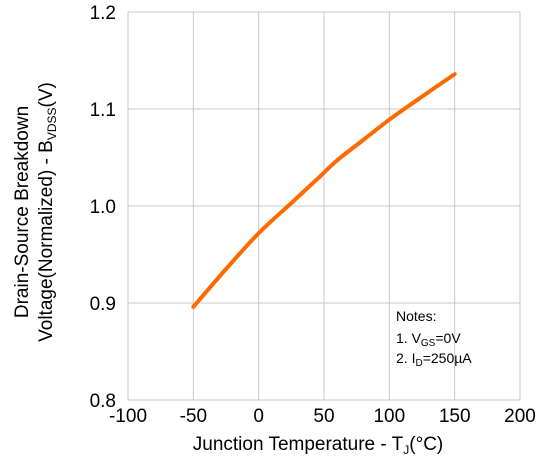 The height and width of the screenshot is (461, 546). What do you see at coordinates (193, 416) in the screenshot?
I see `x-tick-label: -50` at bounding box center [193, 416].